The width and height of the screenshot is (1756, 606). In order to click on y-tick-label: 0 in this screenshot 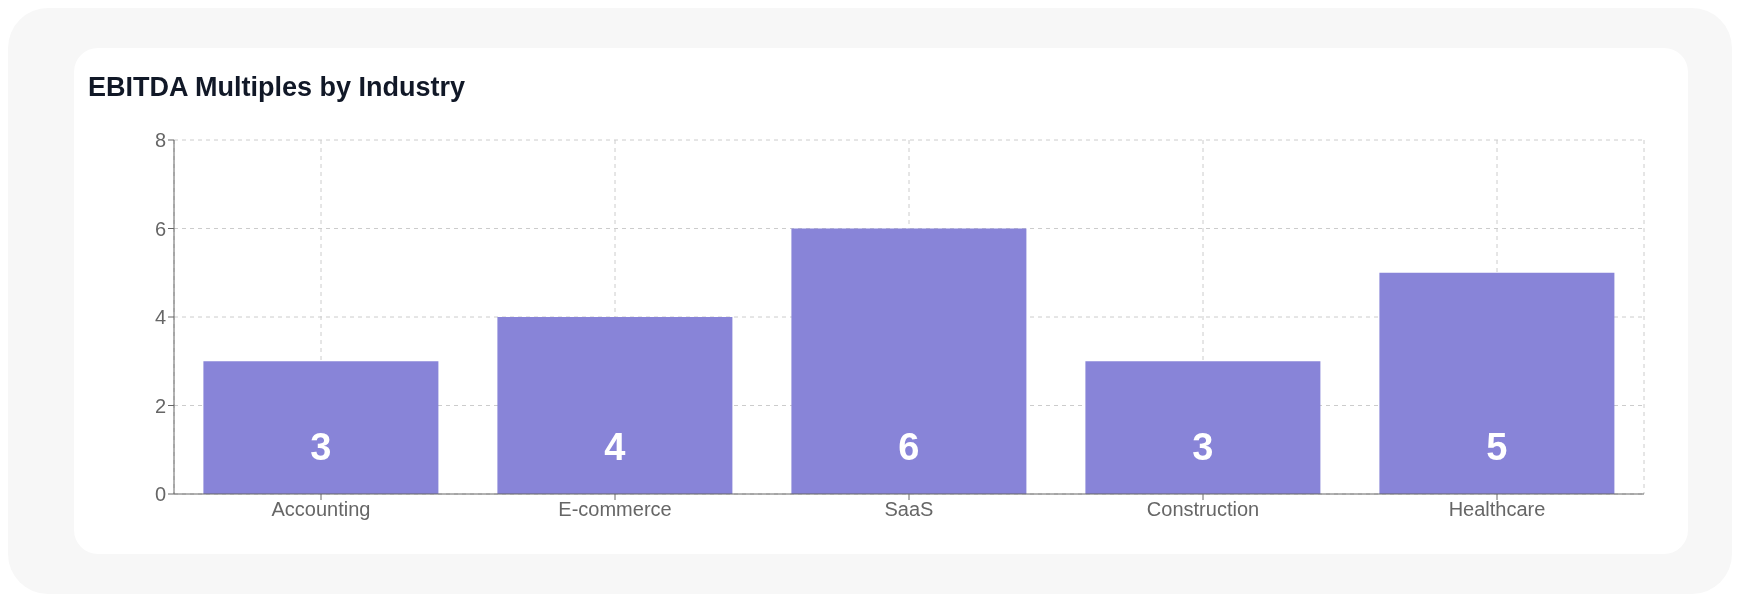, I will do `click(160, 494)`.